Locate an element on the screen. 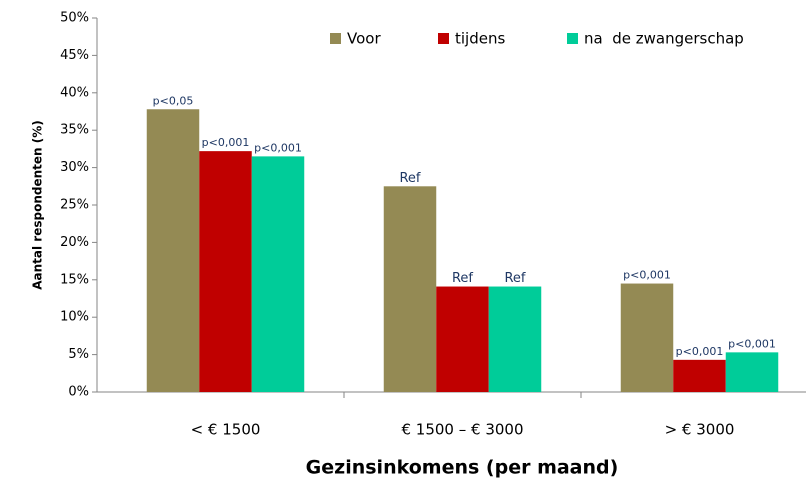 The width and height of the screenshot is (806, 484). y-tick-label: 10% is located at coordinates (74, 317).